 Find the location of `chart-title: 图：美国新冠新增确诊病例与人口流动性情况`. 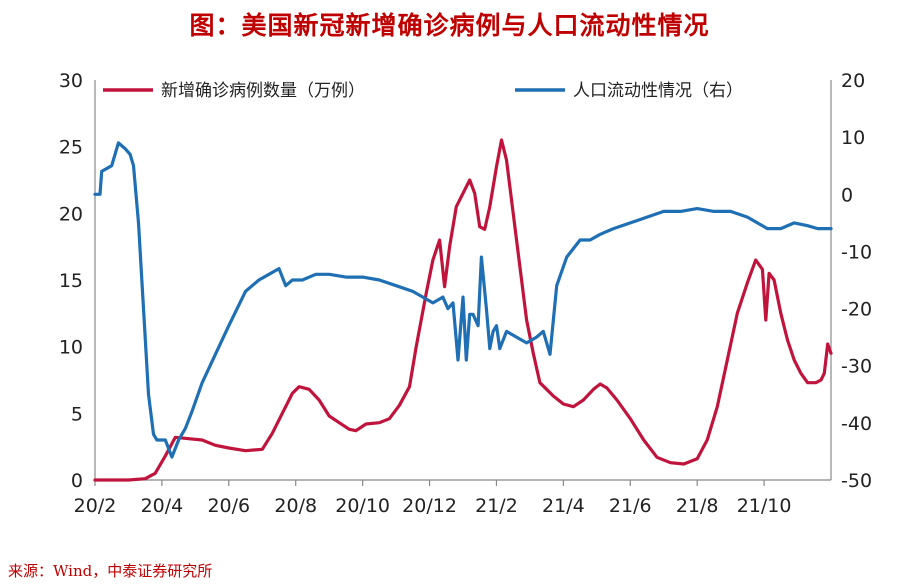

chart-title: 图：美国新冠新增确诊病例与人口流动性情况 is located at coordinates (449, 25).